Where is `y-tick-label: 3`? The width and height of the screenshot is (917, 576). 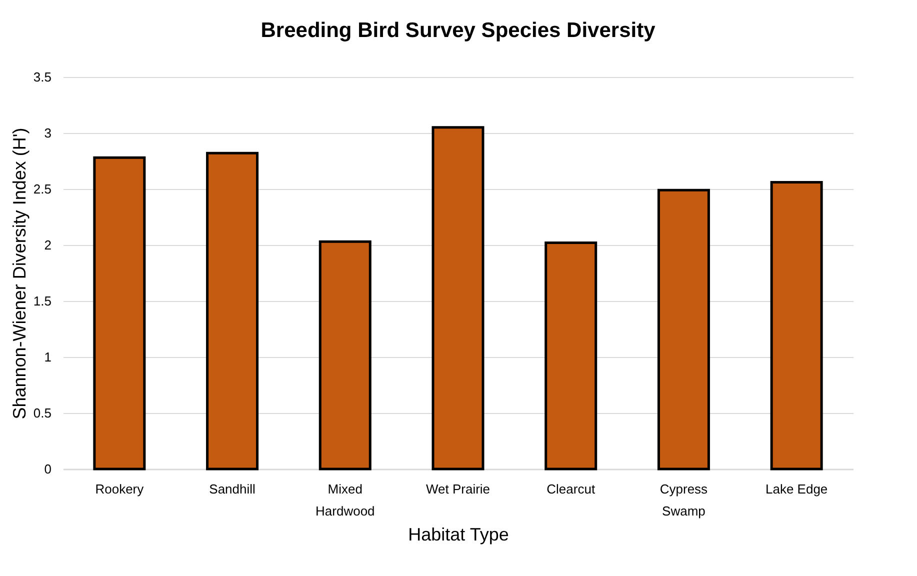 y-tick-label: 3 is located at coordinates (48, 133).